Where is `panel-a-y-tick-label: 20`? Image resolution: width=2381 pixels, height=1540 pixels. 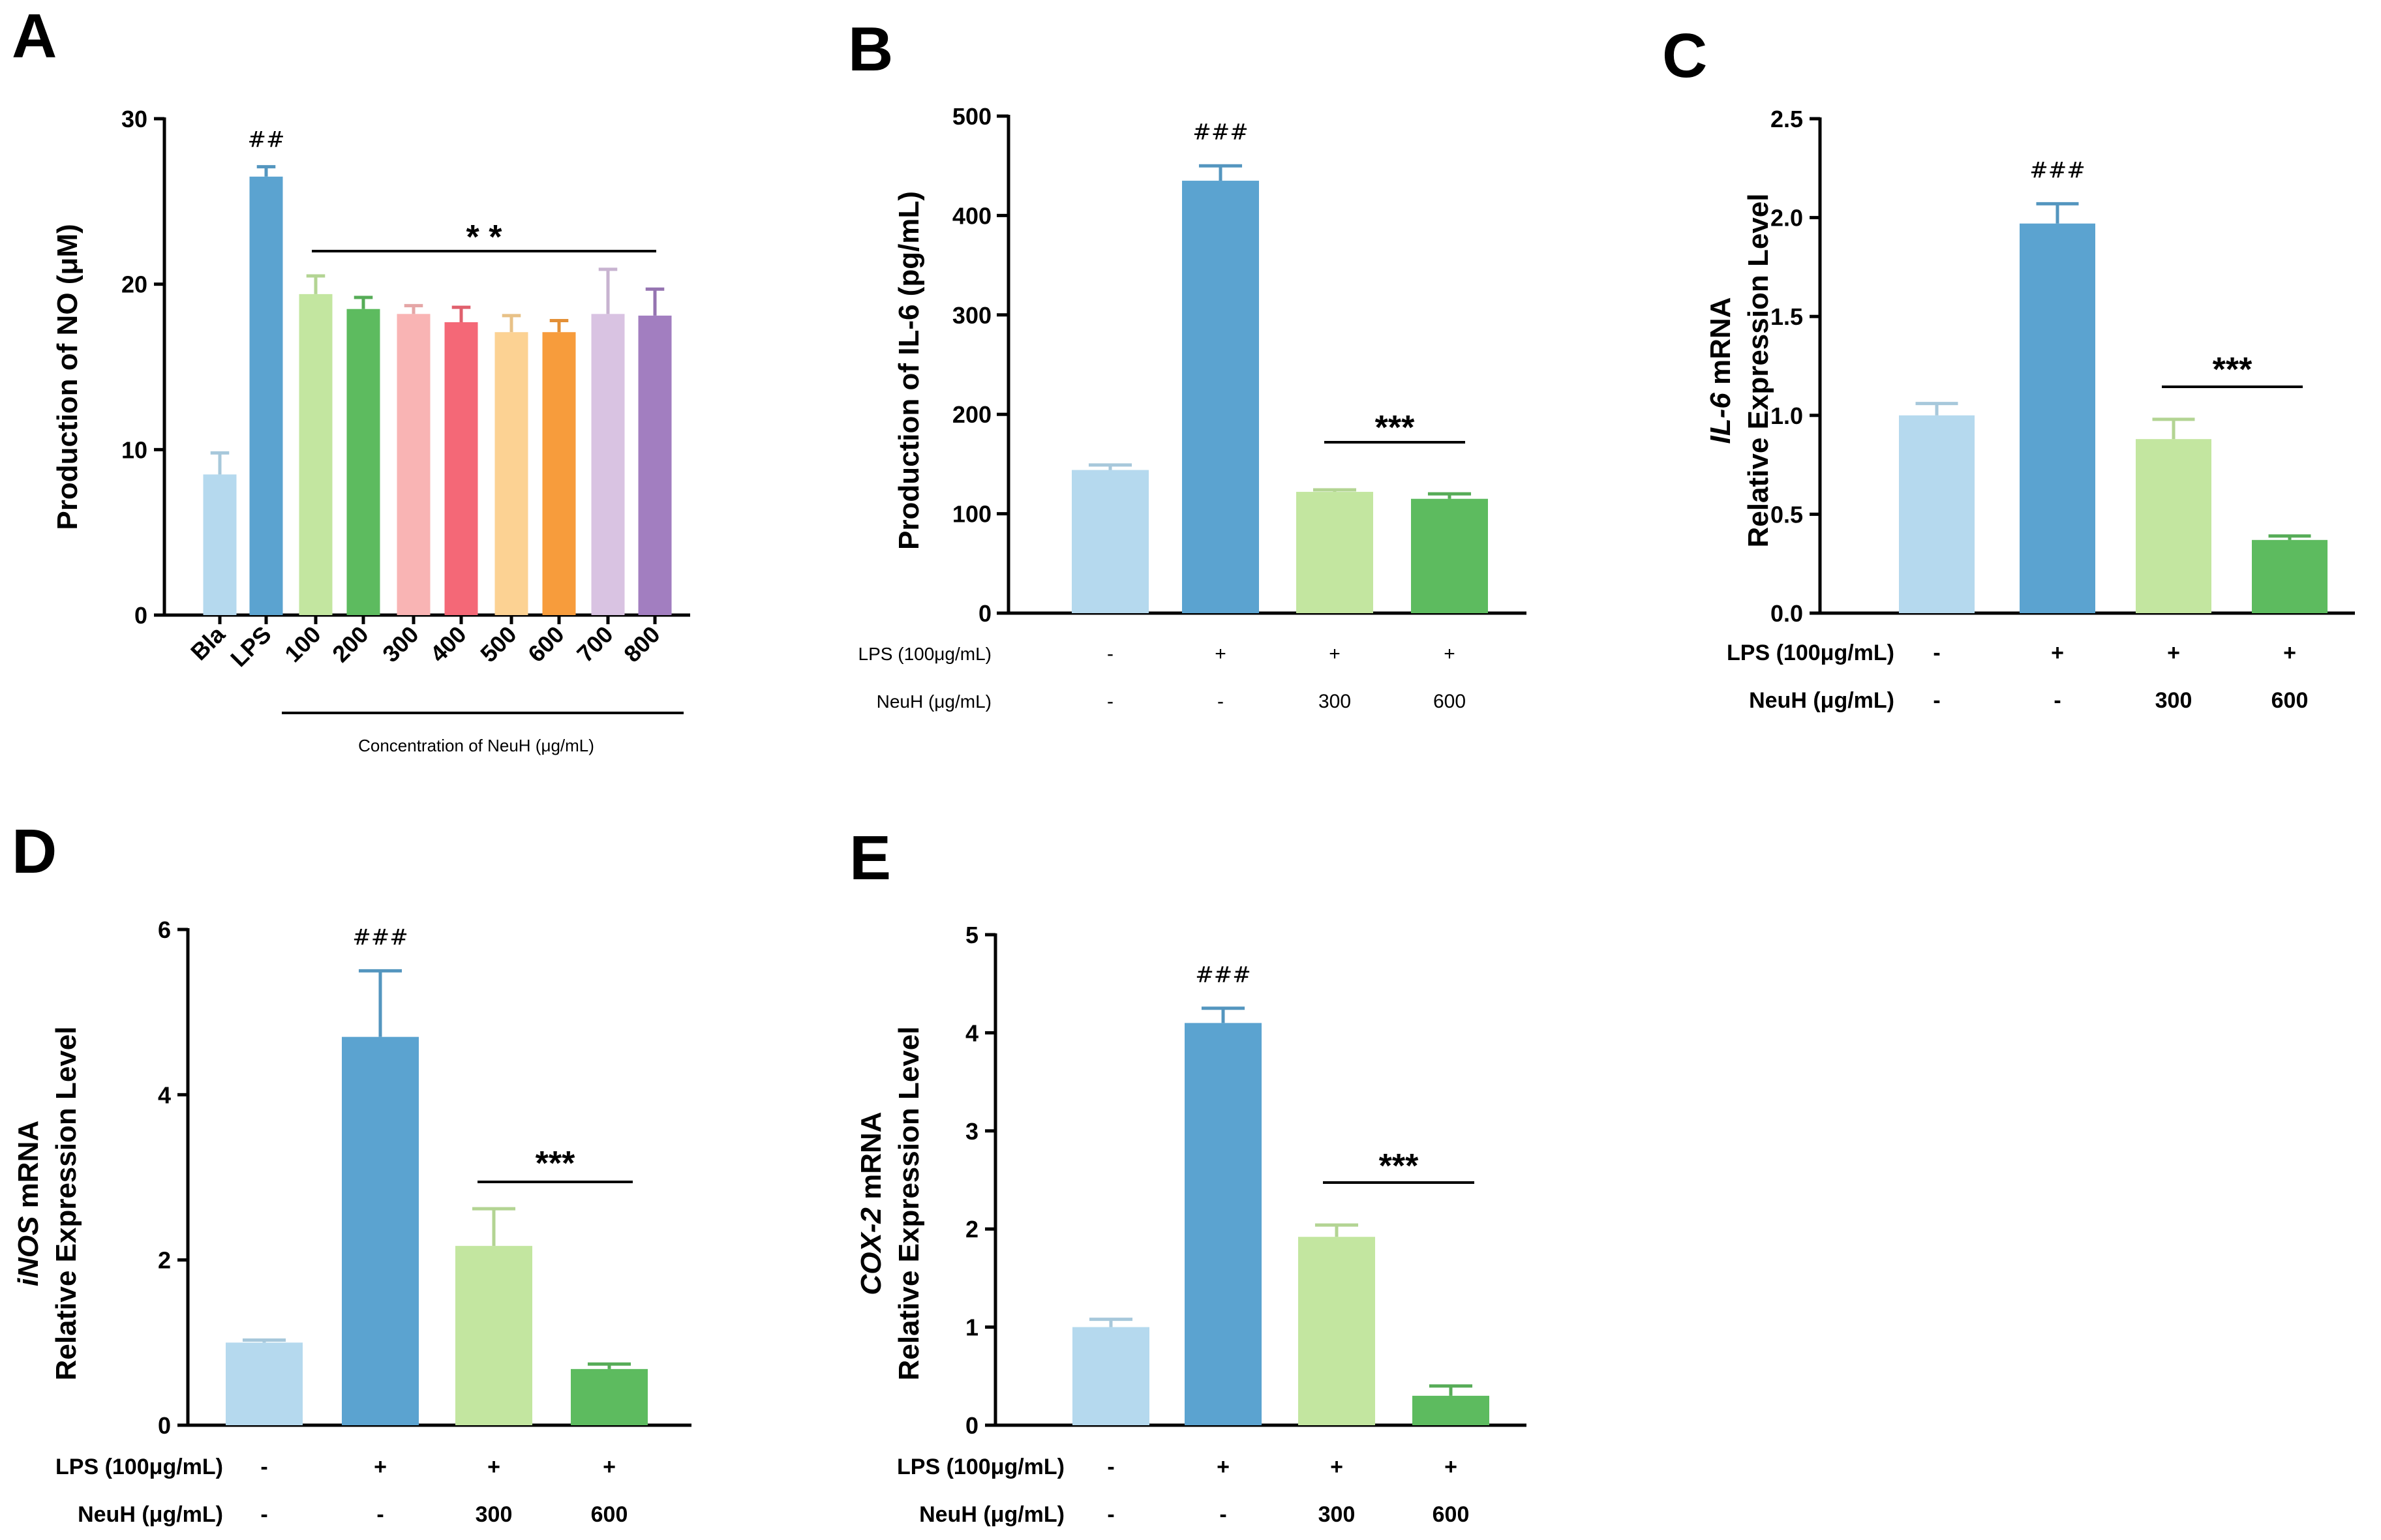
panel-a-y-tick-label: 20 is located at coordinates (134, 284).